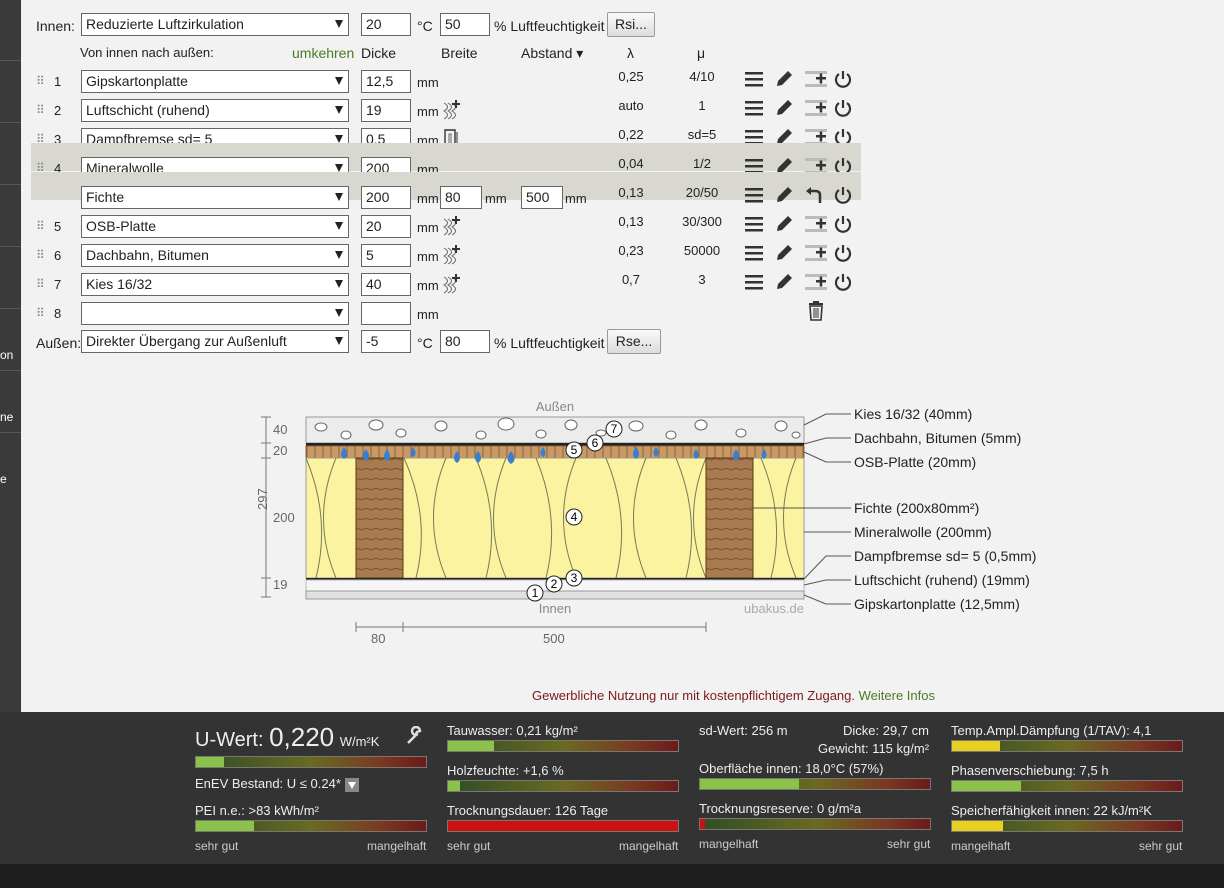 The height and width of the screenshot is (888, 1224). Describe the element at coordinates (7, 417) in the screenshot. I see `sidebar-item-text: ne` at that location.